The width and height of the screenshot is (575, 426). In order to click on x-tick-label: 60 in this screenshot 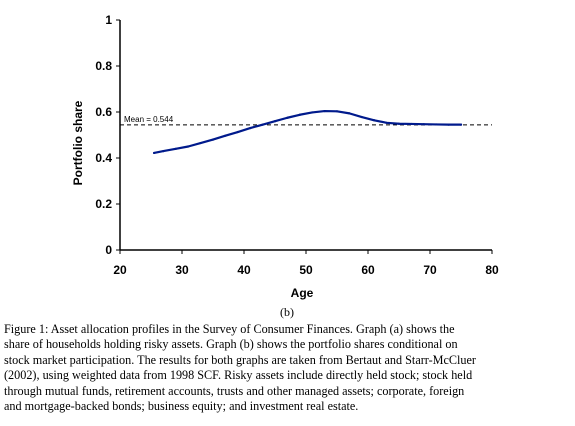, I will do `click(368, 270)`.